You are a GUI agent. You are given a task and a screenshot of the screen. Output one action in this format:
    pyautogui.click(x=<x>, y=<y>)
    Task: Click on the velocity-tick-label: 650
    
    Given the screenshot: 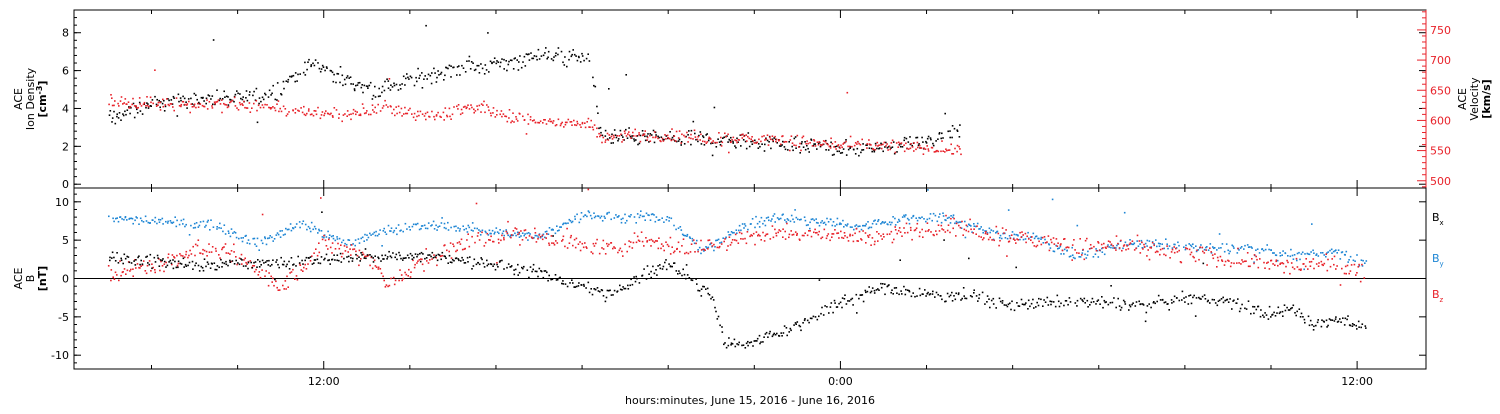 What is the action you would take?
    pyautogui.click(x=1440, y=90)
    